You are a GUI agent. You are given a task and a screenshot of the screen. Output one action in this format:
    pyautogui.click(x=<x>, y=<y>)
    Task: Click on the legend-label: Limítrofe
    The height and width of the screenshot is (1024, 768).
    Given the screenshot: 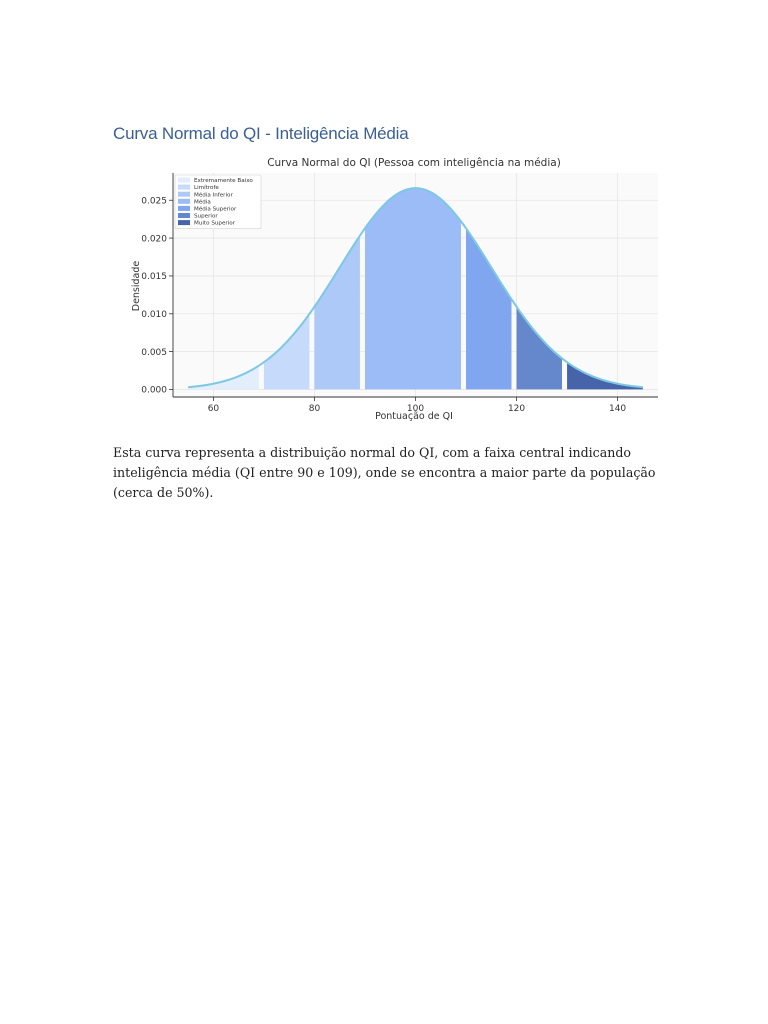 What is the action you would take?
    pyautogui.click(x=206, y=187)
    